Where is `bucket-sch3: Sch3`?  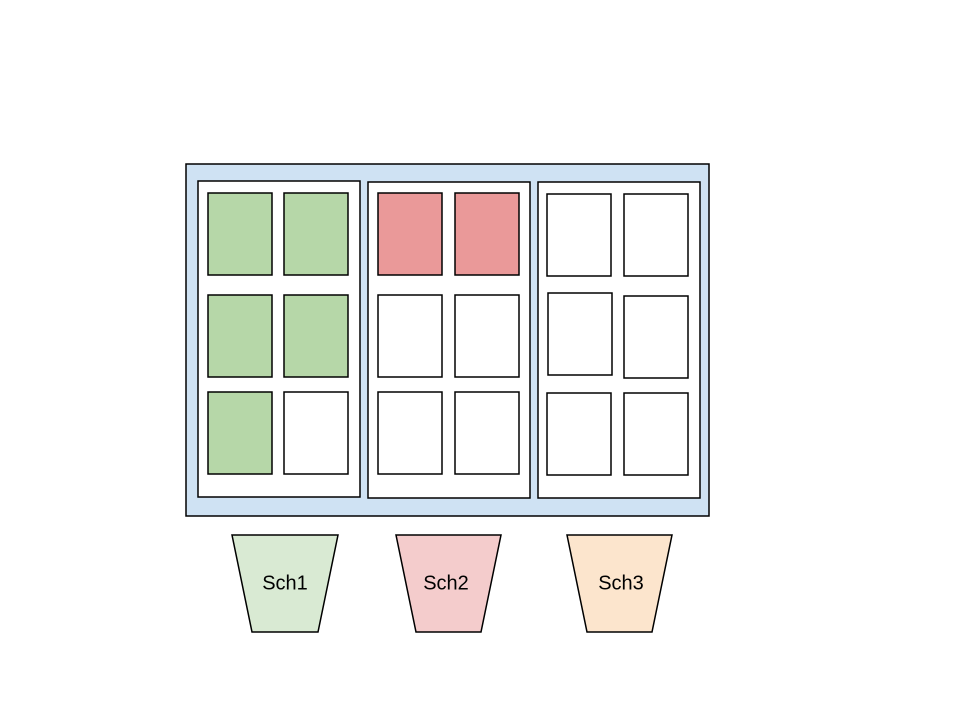 bucket-sch3: Sch3 is located at coordinates (619, 583).